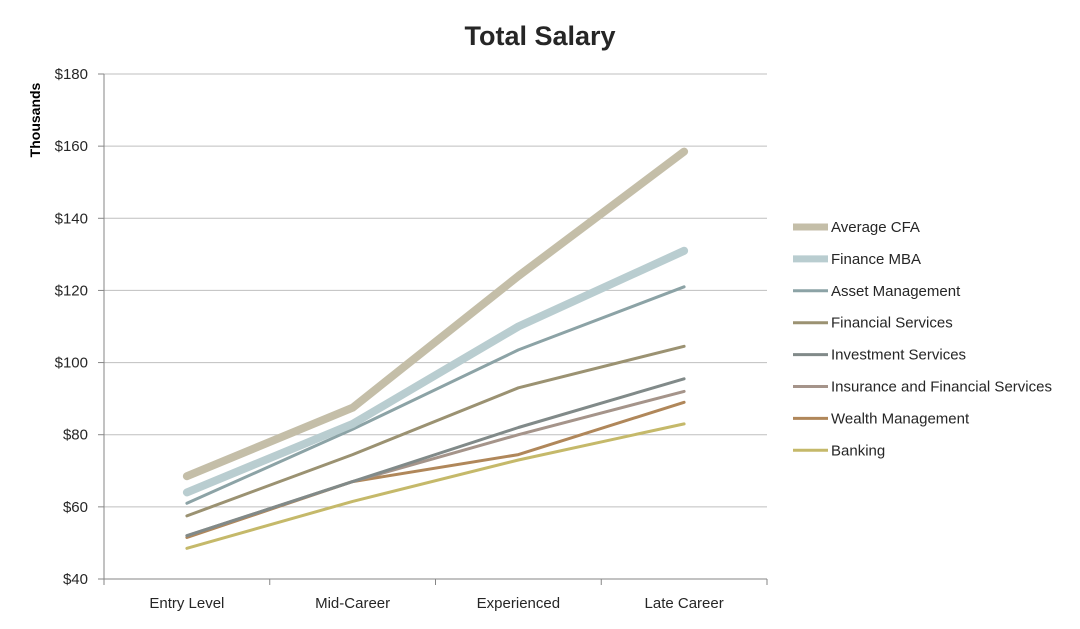  I want to click on y-axis-label: Thousands, so click(35, 119).